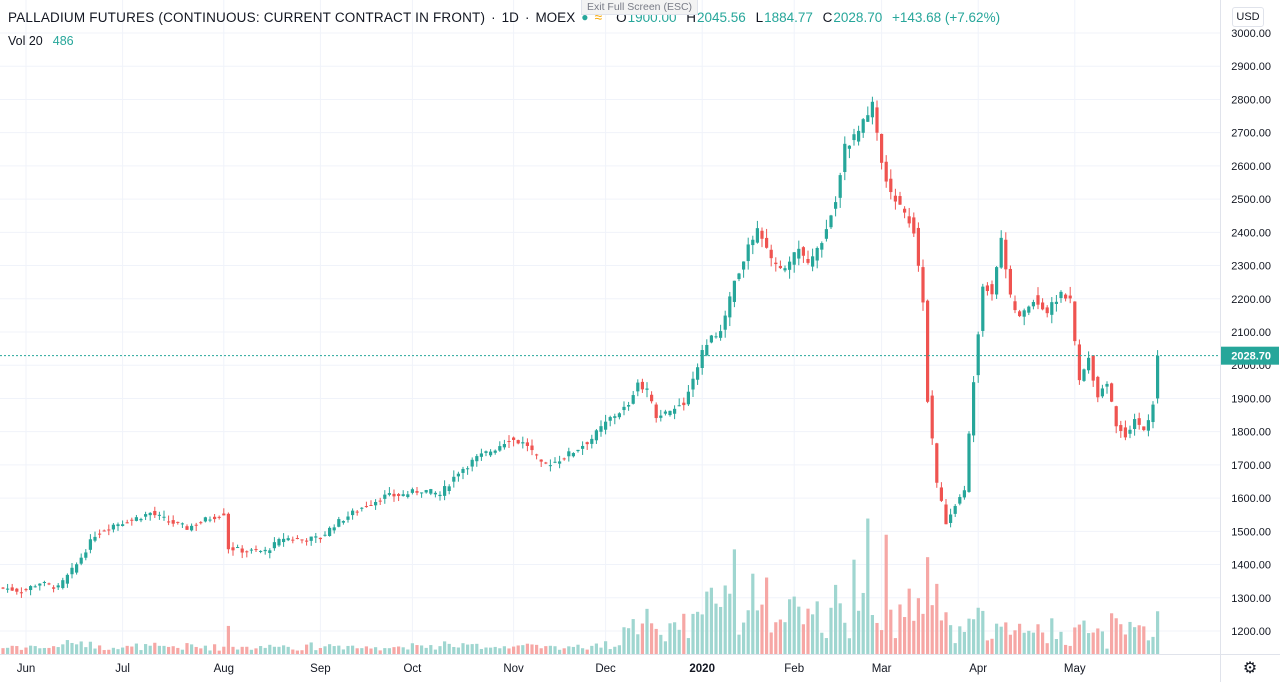 The image size is (1280, 682). I want to click on close-value: 2028.70, so click(858, 17).